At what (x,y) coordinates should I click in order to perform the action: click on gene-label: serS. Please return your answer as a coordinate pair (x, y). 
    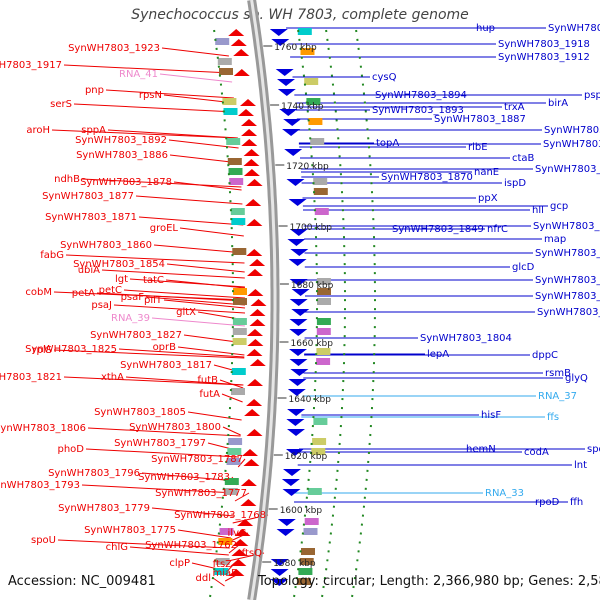
    Looking at the image, I should click on (61, 104).